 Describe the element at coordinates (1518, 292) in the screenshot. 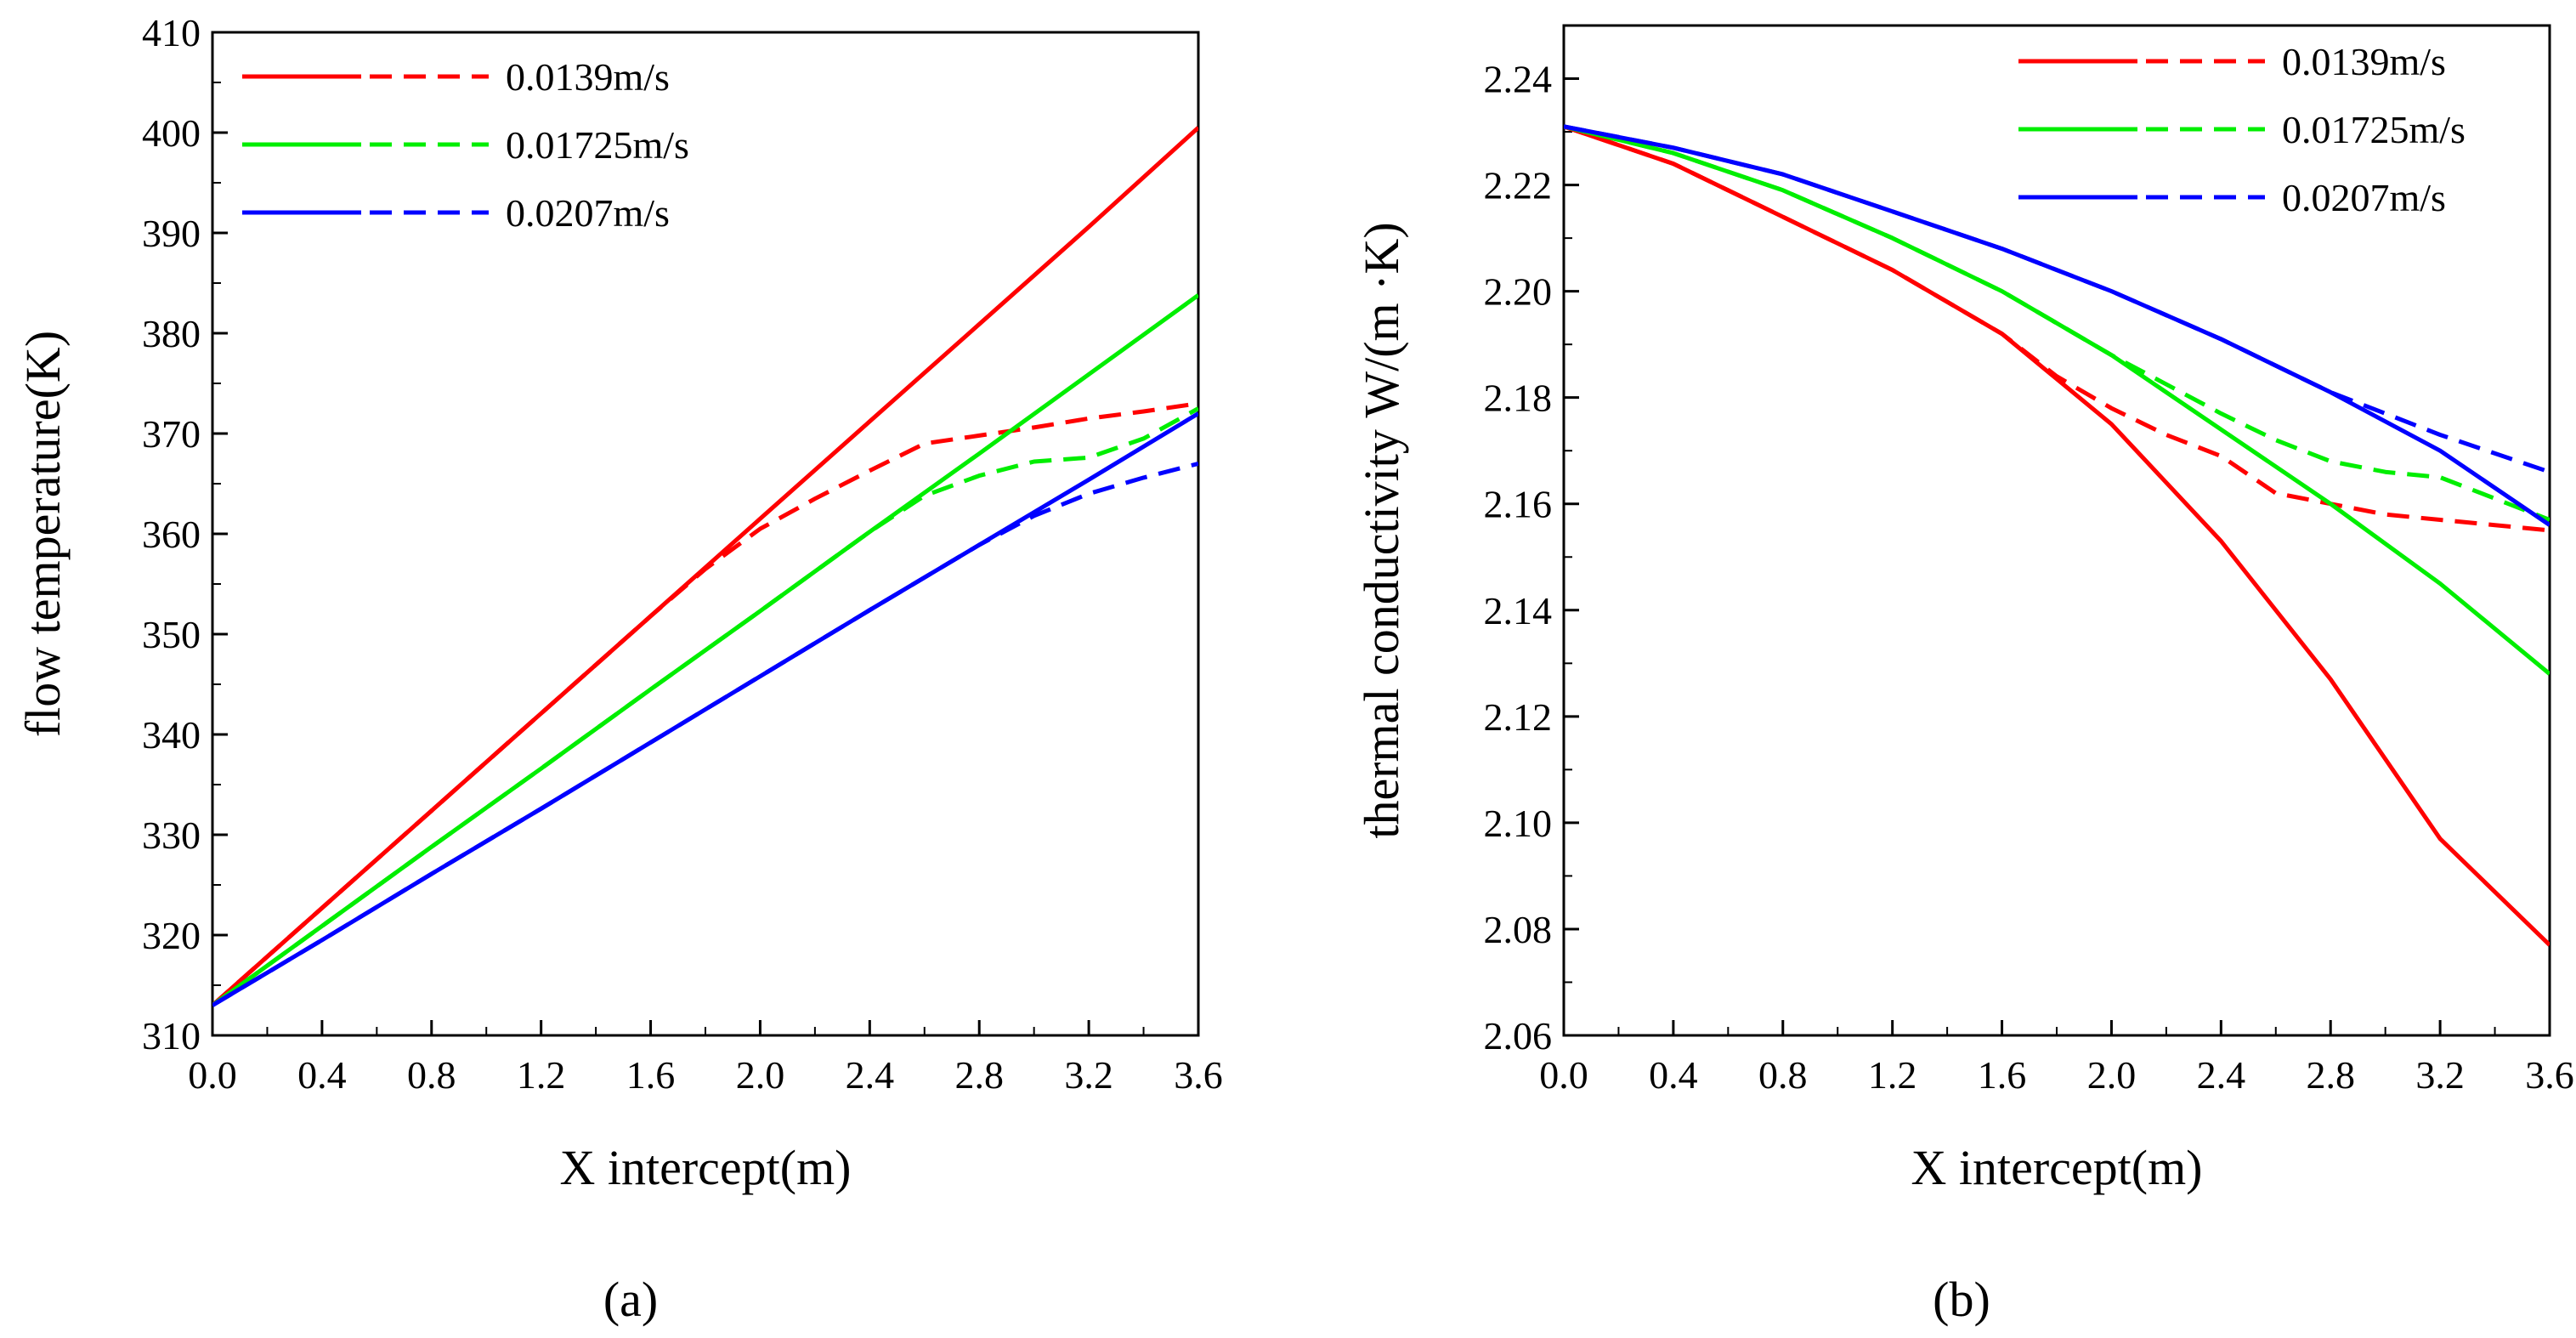

I see `y-tick-label: 2.20` at that location.